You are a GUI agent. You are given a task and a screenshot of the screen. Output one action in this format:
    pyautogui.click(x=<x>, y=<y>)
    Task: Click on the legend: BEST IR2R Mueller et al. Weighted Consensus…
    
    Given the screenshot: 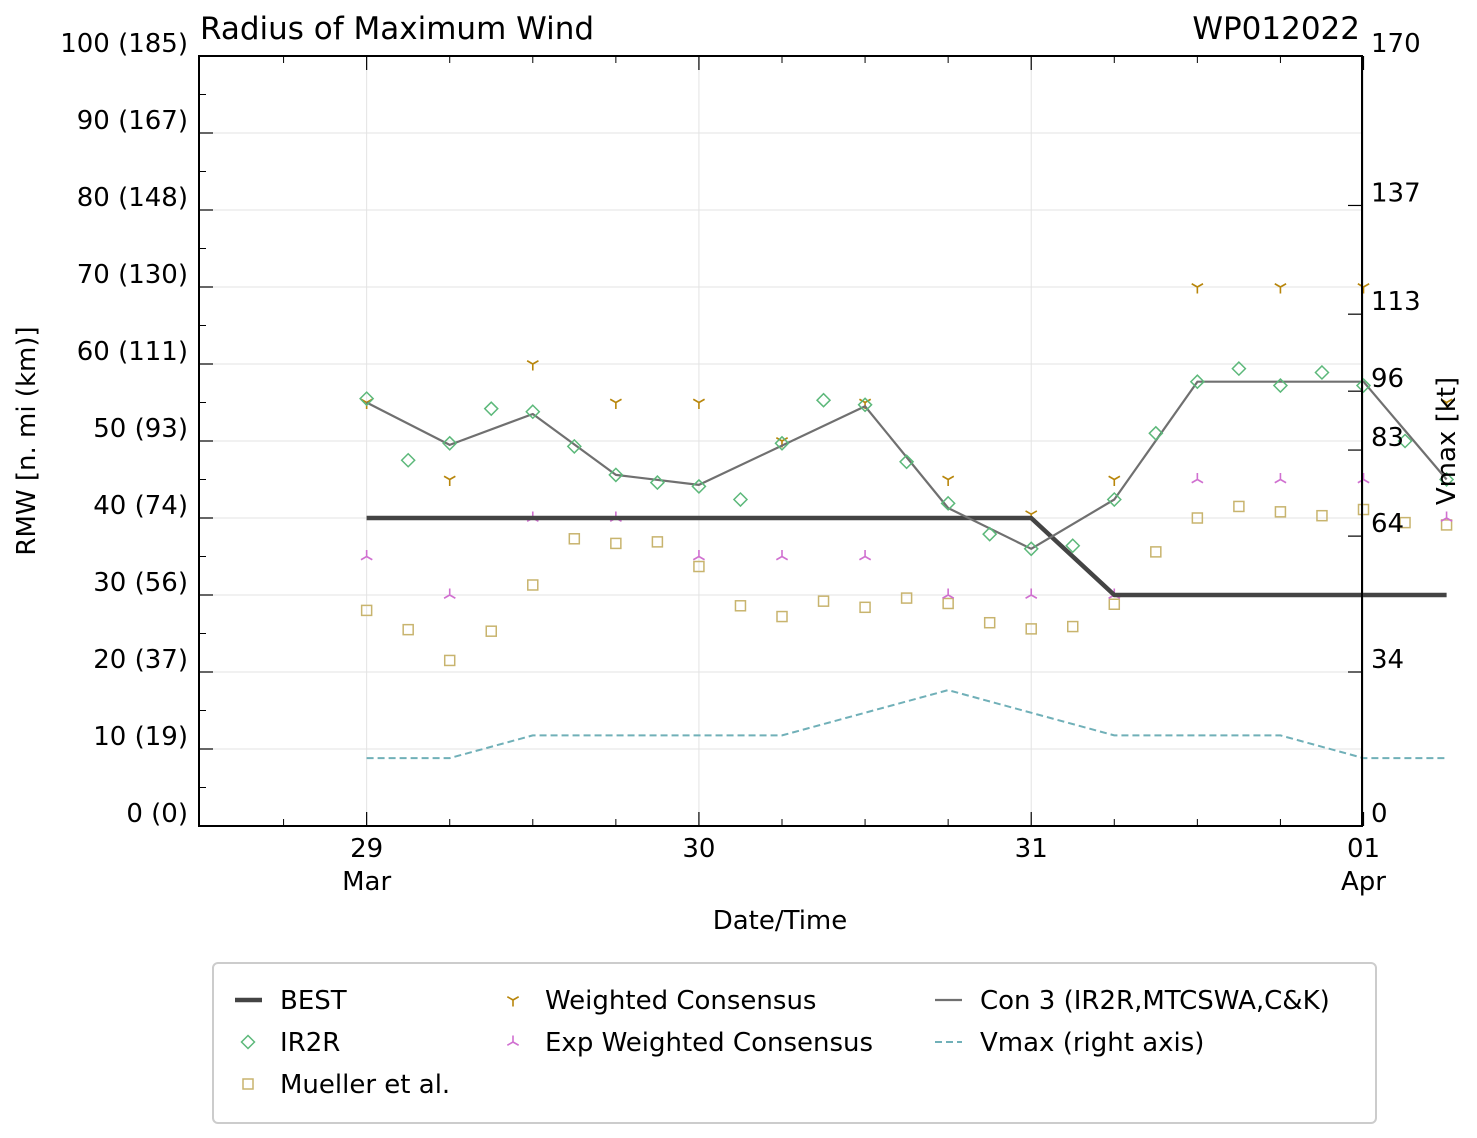 What is the action you would take?
    pyautogui.click(x=782, y=1043)
    